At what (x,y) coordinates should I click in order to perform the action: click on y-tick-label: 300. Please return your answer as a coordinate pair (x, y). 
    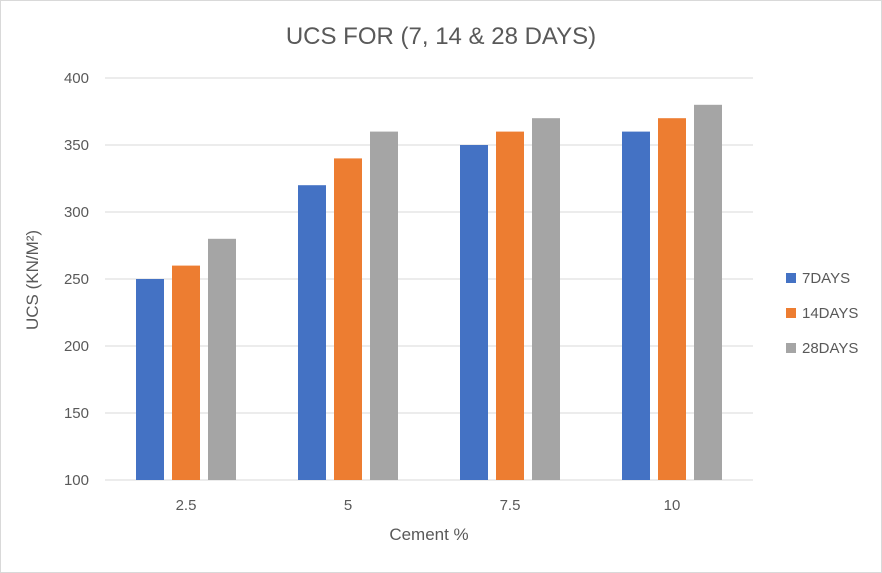
    Looking at the image, I should click on (76, 212).